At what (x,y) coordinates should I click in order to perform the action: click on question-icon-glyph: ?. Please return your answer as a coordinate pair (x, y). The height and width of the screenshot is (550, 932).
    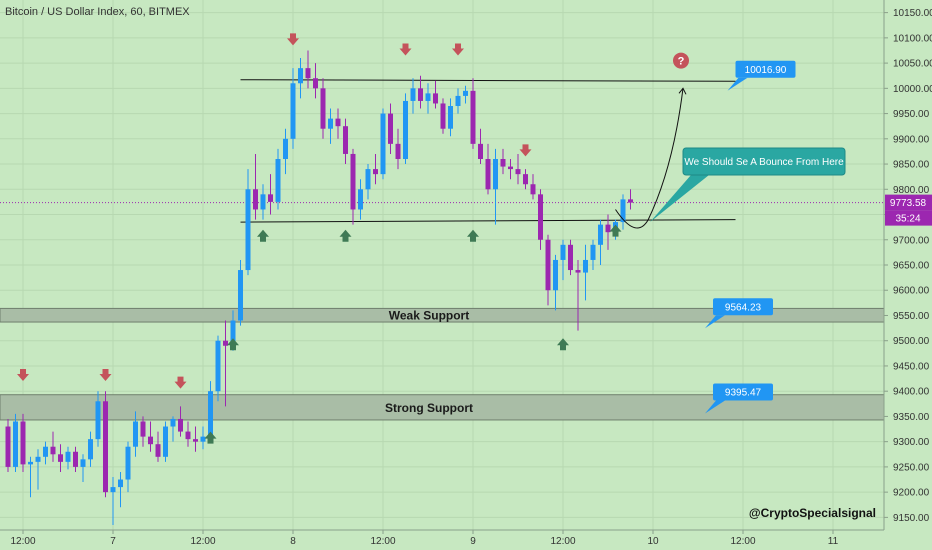
    Looking at the image, I should click on (681, 62).